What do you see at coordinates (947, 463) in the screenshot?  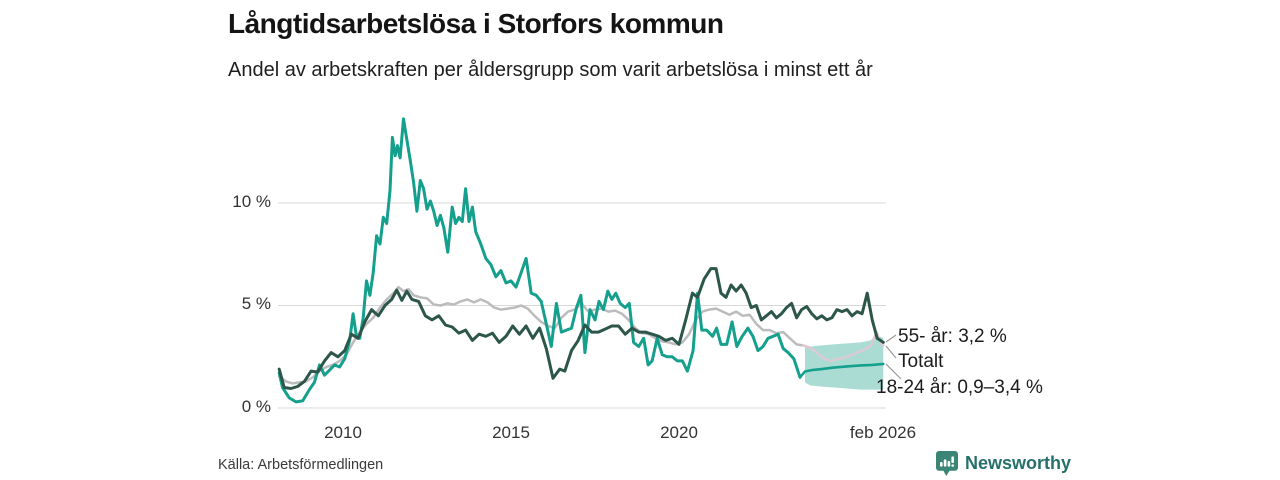 I see `speech-bubble-bar-chart-icon` at bounding box center [947, 463].